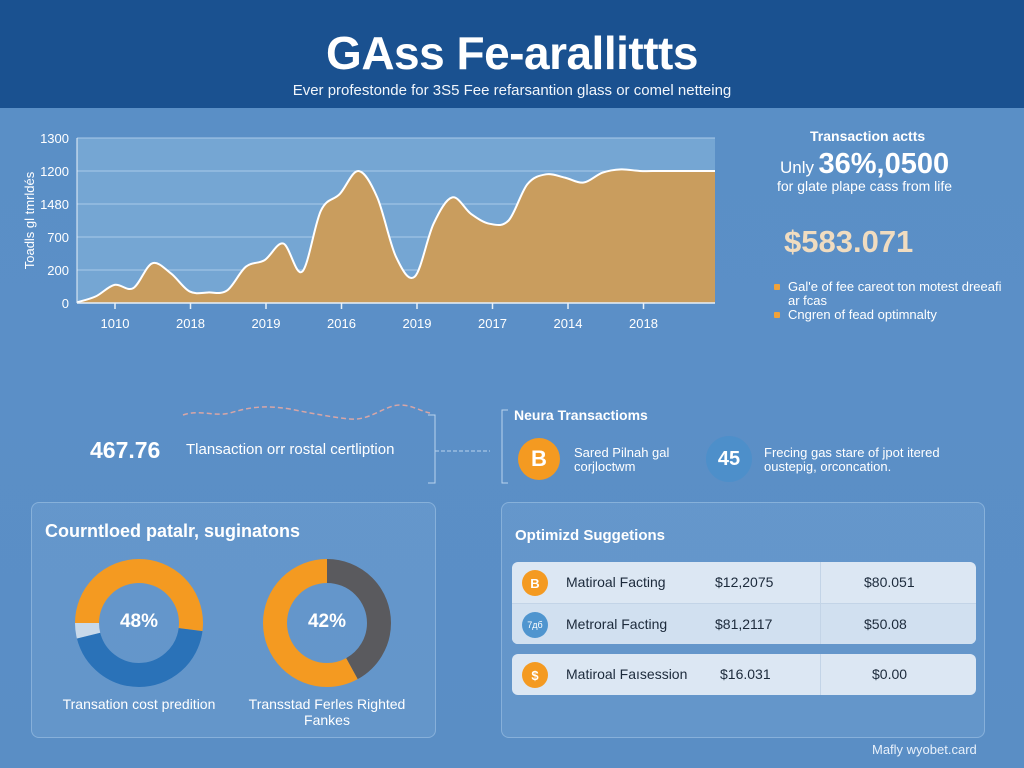 The height and width of the screenshot is (768, 1024). What do you see at coordinates (617, 624) in the screenshot?
I see `row-name: Metroral Facting` at bounding box center [617, 624].